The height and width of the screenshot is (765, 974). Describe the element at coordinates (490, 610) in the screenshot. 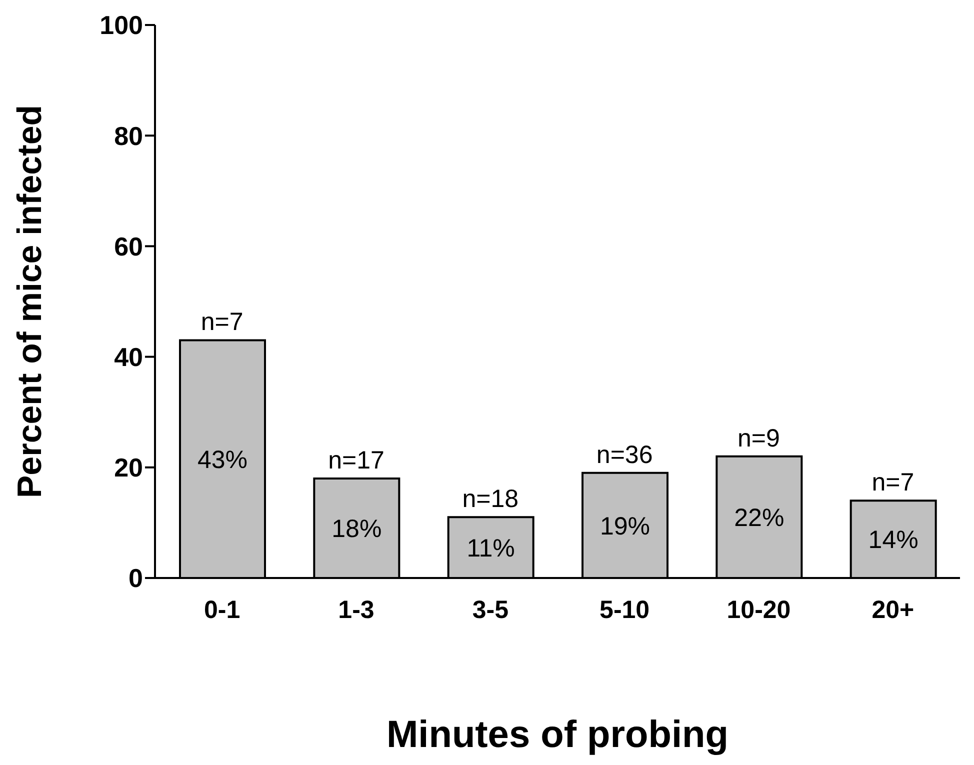

I see `x-tick-label: 3-5` at that location.